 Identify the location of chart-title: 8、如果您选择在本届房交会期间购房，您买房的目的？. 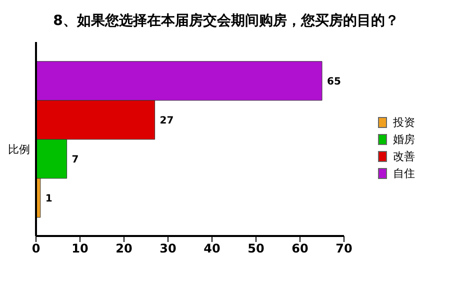
(226, 21).